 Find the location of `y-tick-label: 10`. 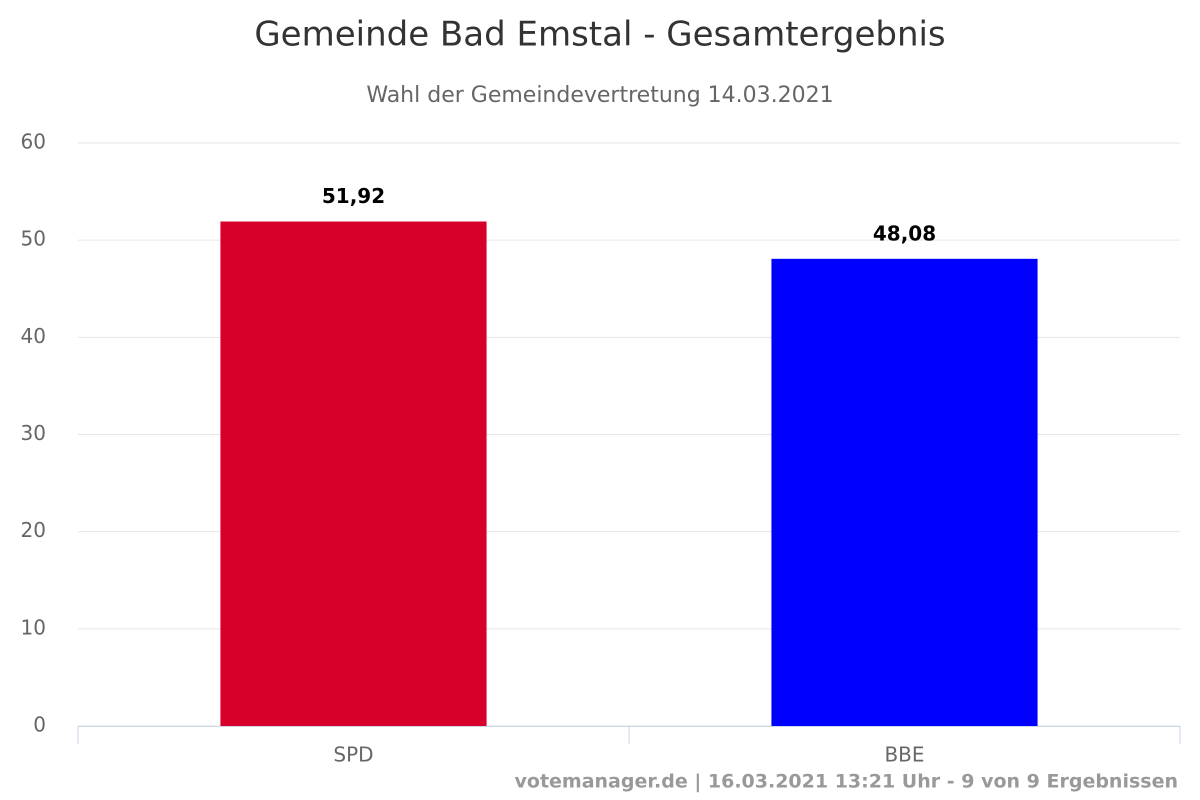

y-tick-label: 10 is located at coordinates (33, 627).